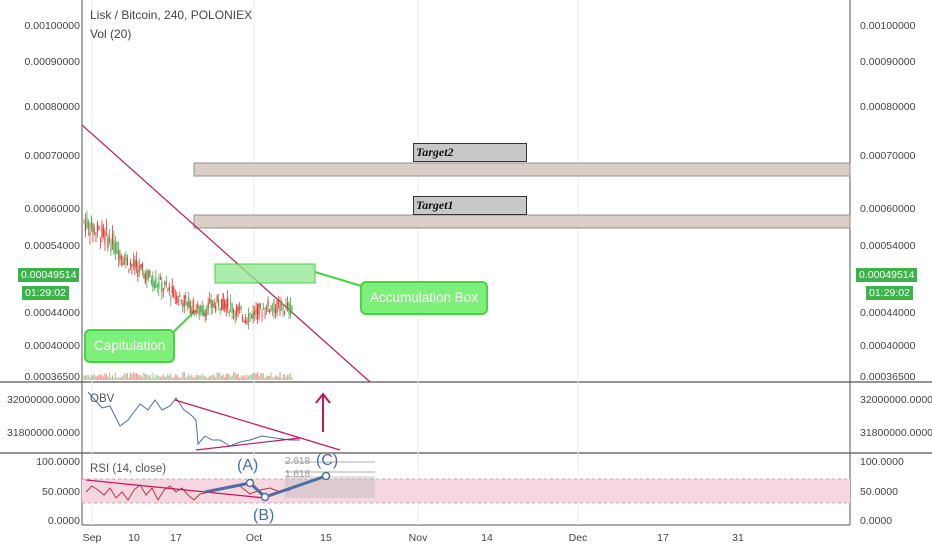  Describe the element at coordinates (298, 461) in the screenshot. I see `fib-level-label: 2.618` at that location.